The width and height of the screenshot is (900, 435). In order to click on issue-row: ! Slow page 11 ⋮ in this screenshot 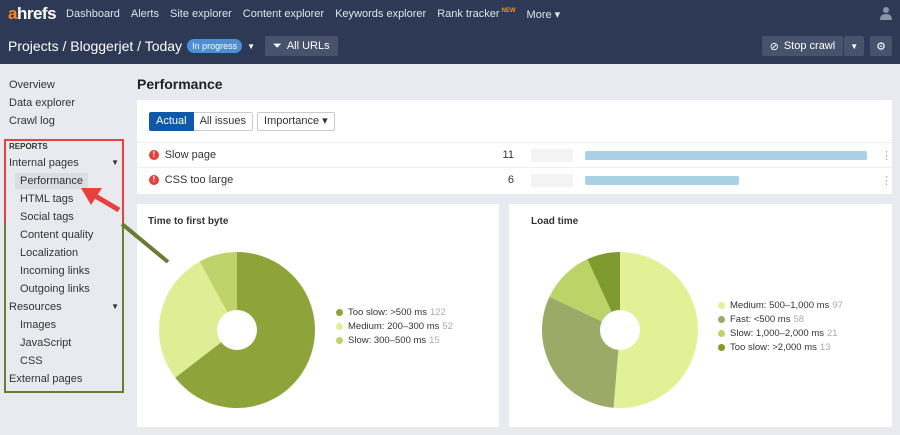, I will do `click(514, 154)`.